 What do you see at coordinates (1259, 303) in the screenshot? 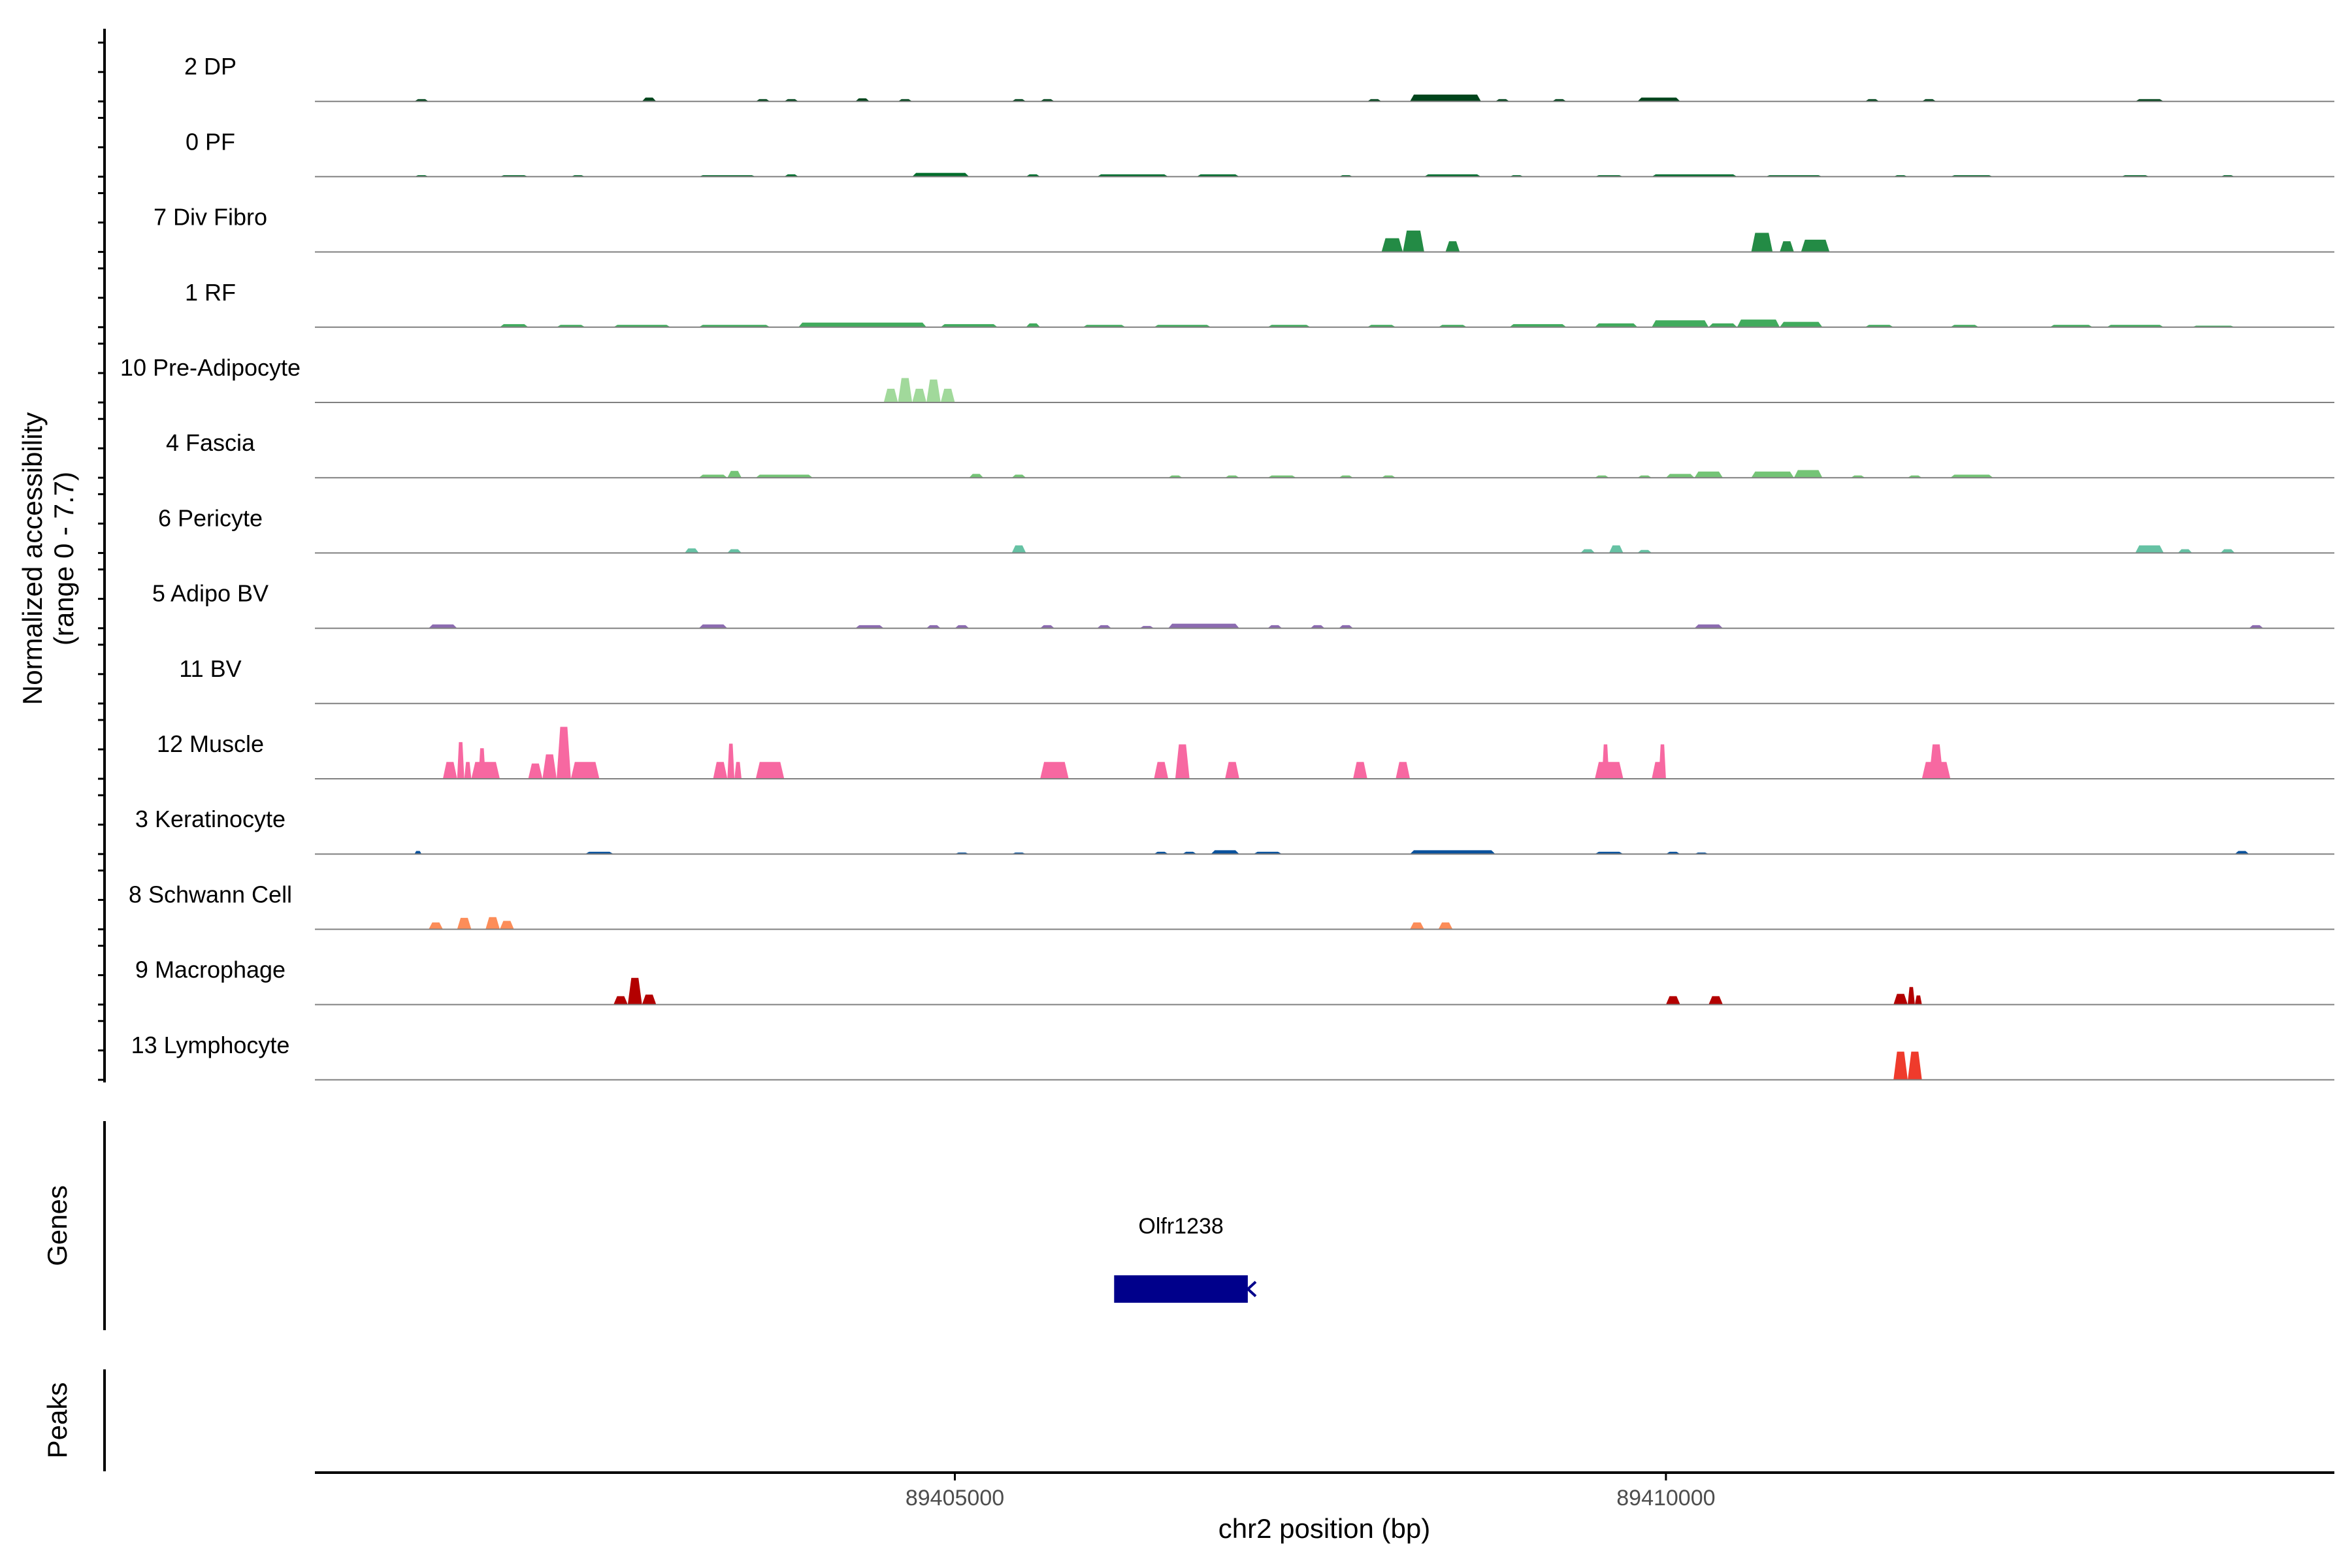
I see `track-3: 1 RF` at bounding box center [1259, 303].